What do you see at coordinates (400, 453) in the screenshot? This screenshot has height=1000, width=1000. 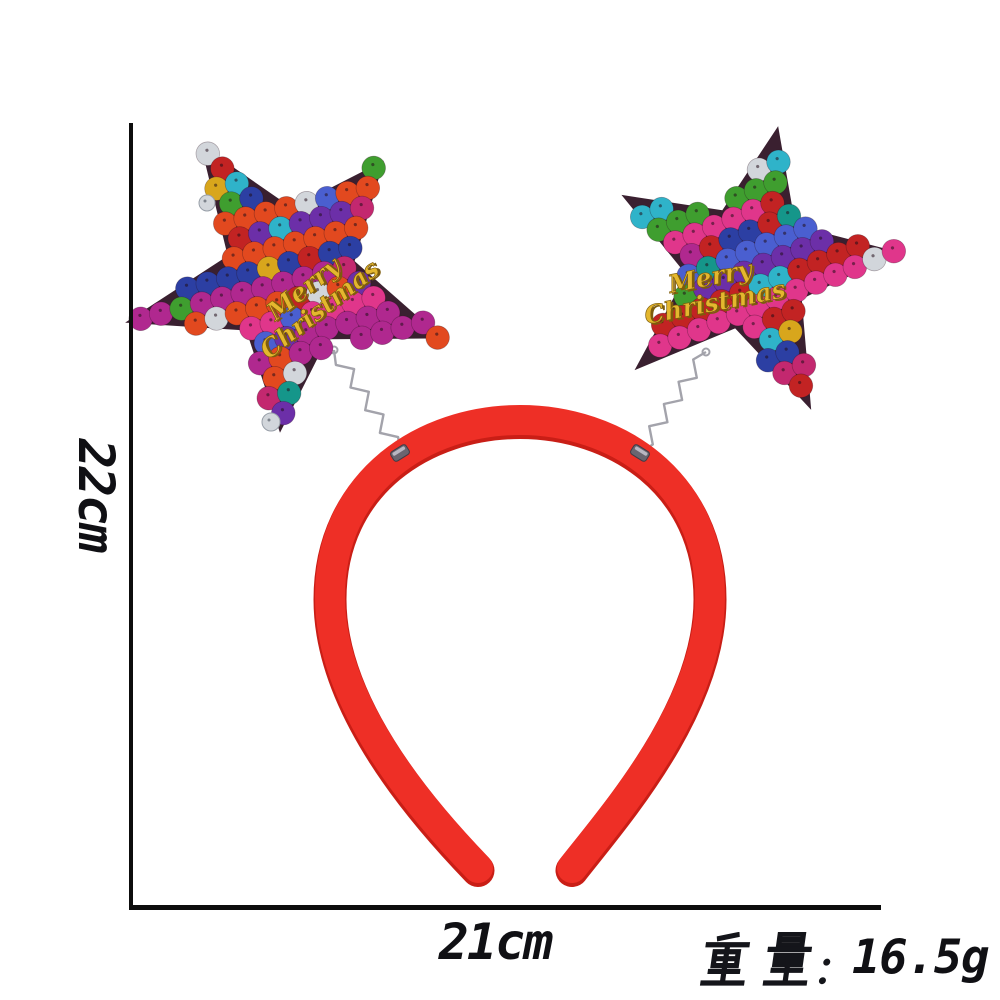 I see `left-spring-clamp` at bounding box center [400, 453].